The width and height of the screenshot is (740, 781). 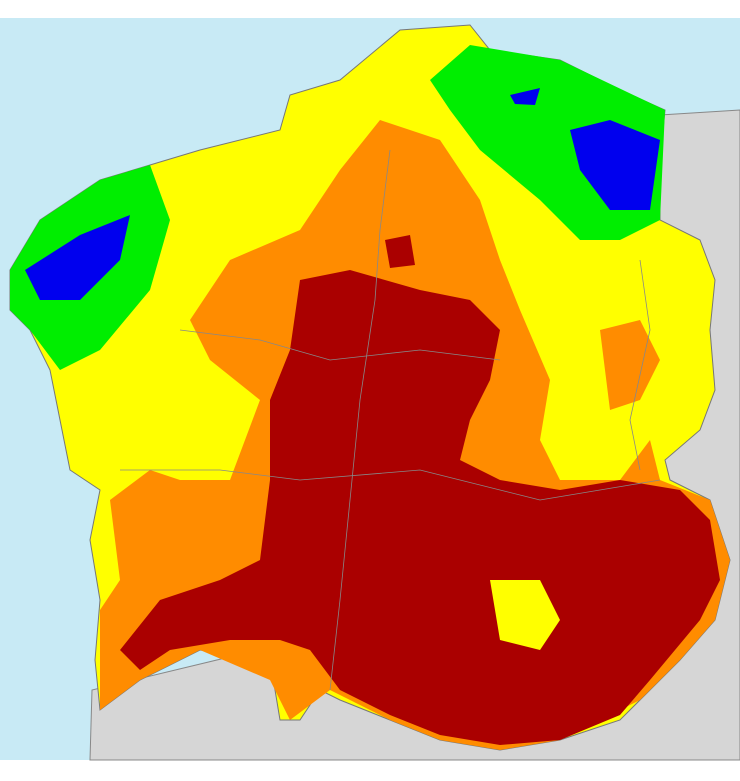 What do you see at coordinates (400, 251) in the screenshot?
I see `region-dark-red-patch` at bounding box center [400, 251].